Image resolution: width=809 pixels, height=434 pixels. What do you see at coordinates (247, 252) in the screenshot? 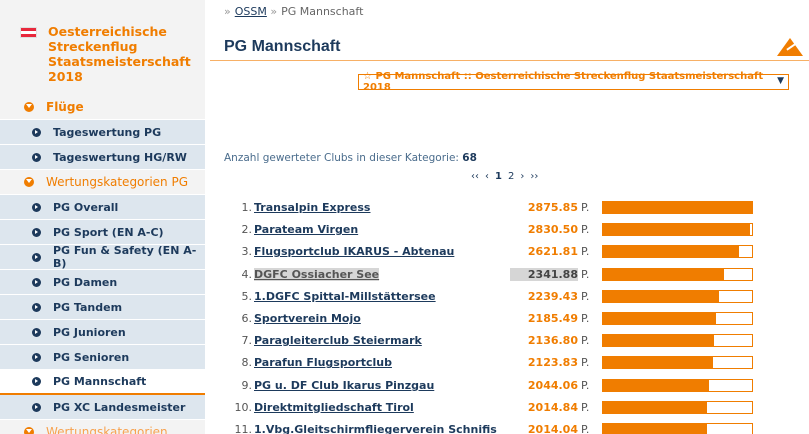
I see `rank: 3.` at bounding box center [247, 252].